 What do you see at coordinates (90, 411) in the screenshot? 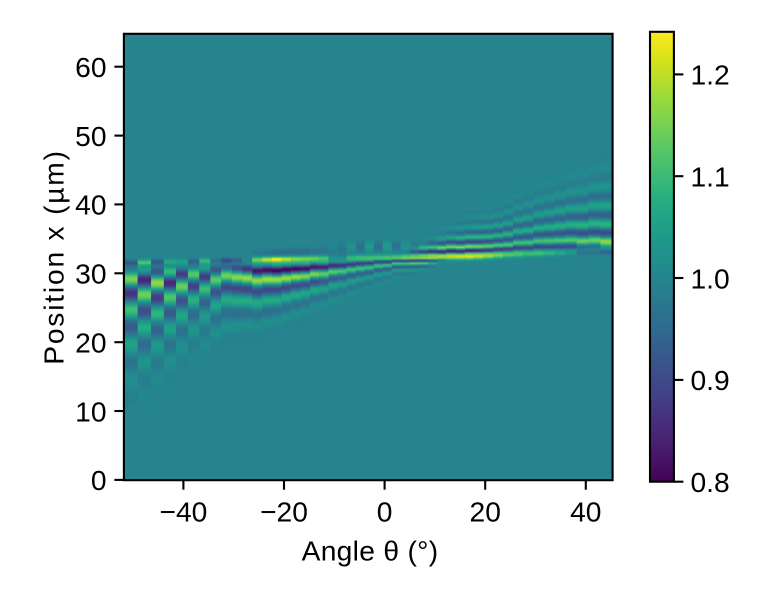
I see `svg-text: 10` at bounding box center [90, 411].